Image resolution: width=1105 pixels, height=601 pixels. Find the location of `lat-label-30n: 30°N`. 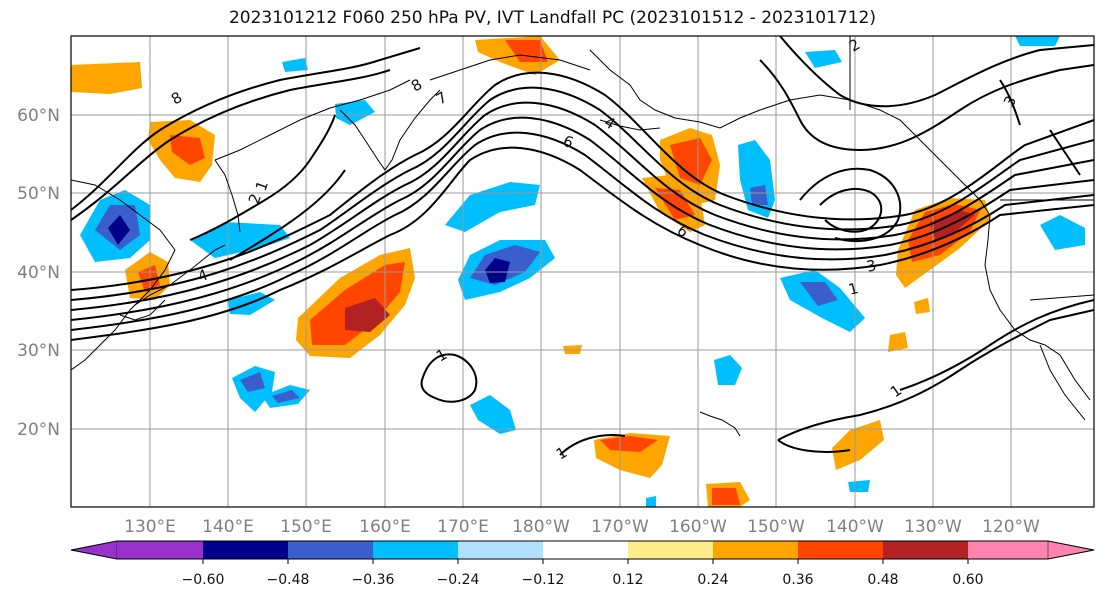

lat-label-30n: 30°N is located at coordinates (38, 351).